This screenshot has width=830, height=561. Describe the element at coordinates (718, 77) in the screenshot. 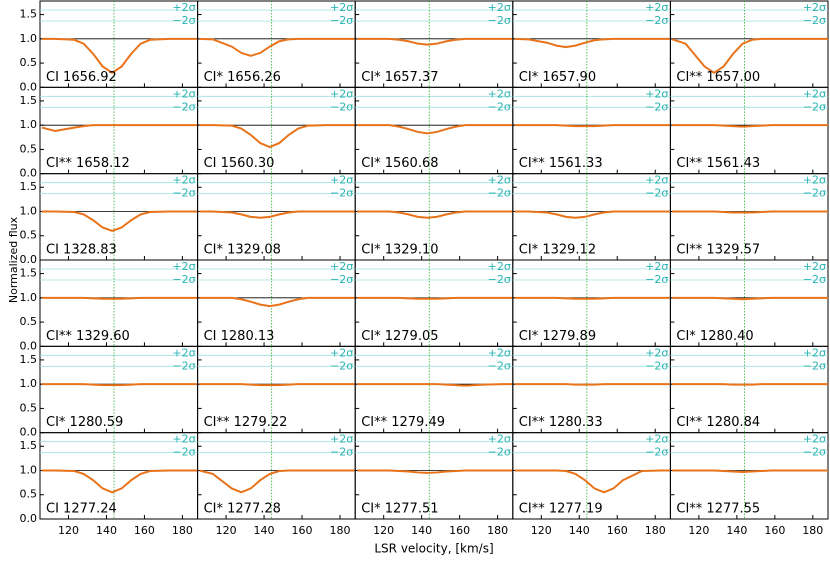

I see `panel-label: CI** 1657.00` at that location.